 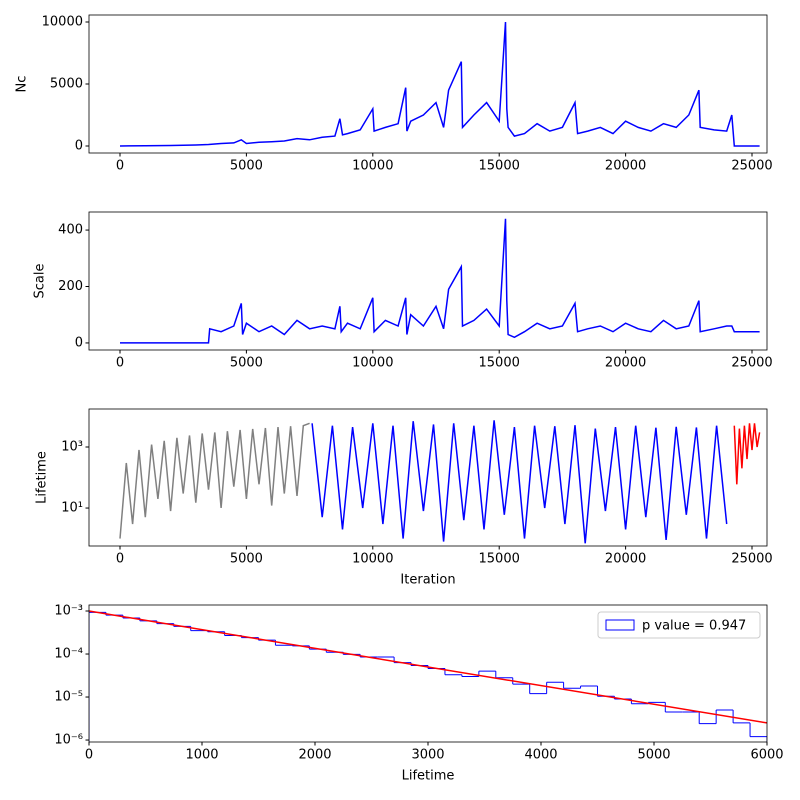 What do you see at coordinates (427, 755) in the screenshot?
I see `x-tick-label: 3000` at bounding box center [427, 755].